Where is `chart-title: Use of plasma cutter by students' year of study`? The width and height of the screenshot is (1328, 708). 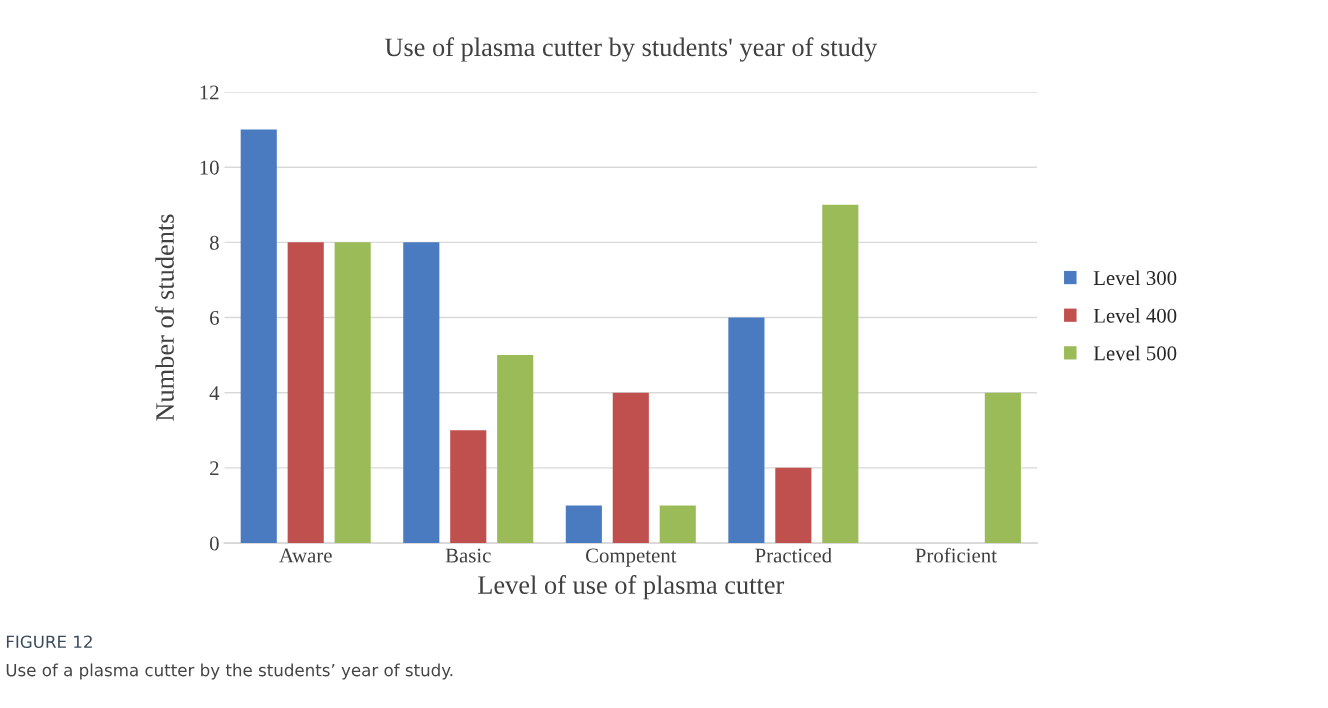
chart-title: Use of plasma cutter by students' year of study is located at coordinates (631, 49).